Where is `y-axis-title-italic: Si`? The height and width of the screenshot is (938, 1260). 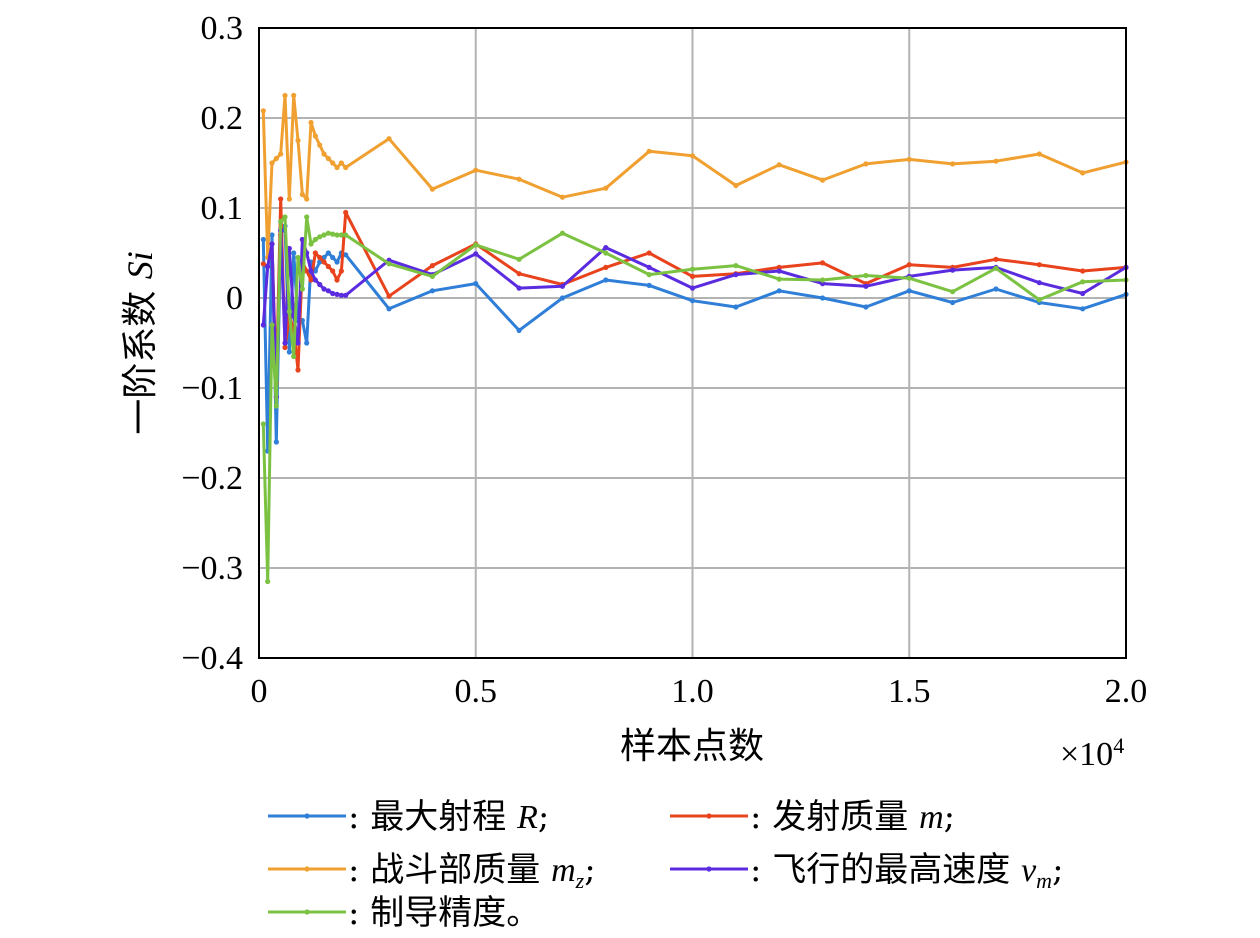
y-axis-title-italic: Si is located at coordinates (140, 265).